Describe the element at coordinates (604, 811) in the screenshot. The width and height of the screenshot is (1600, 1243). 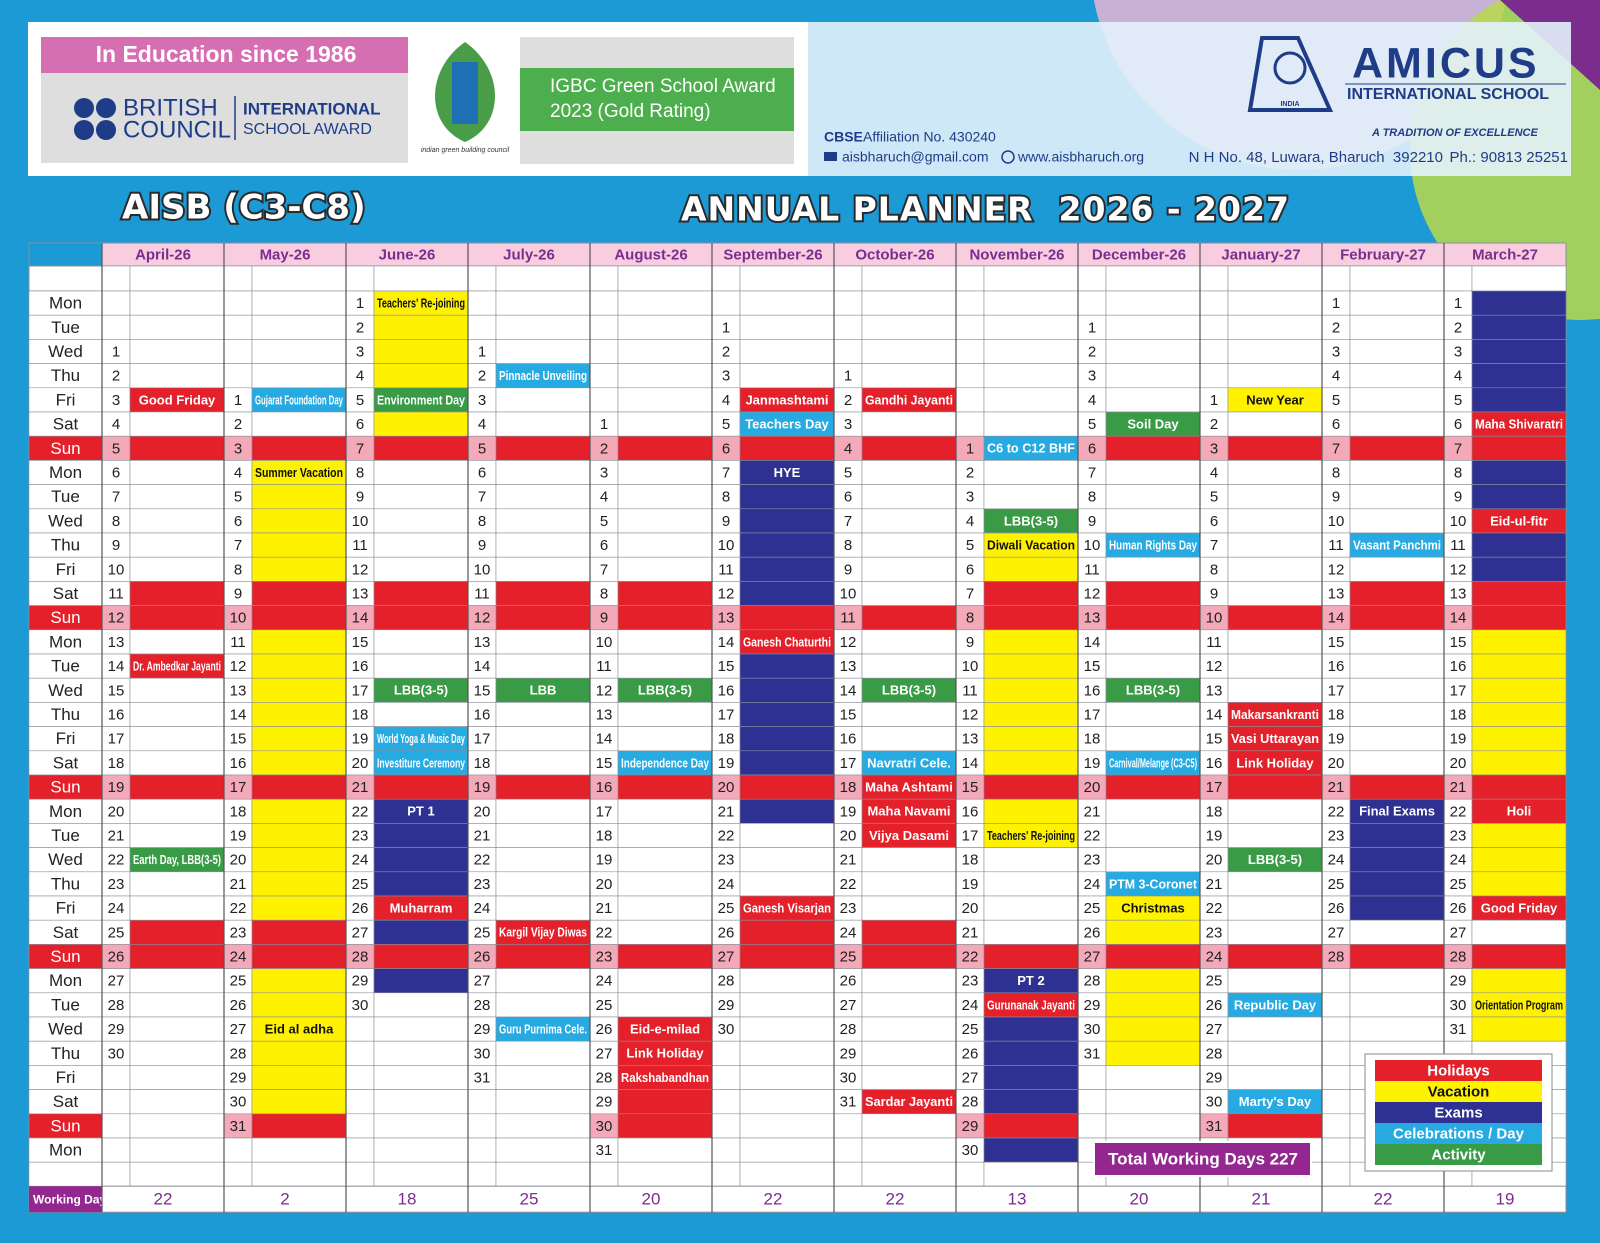
I see `date: 17` at that location.